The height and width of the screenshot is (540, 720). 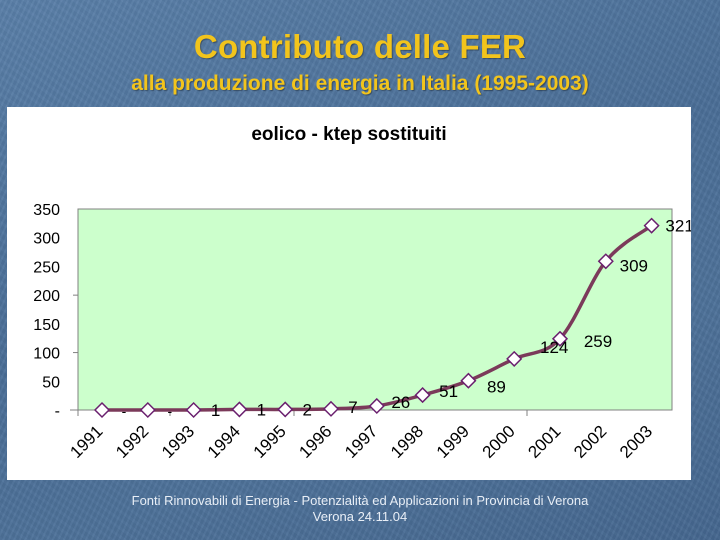 What do you see at coordinates (86, 442) in the screenshot?
I see `x-tick-label: 1991` at bounding box center [86, 442].